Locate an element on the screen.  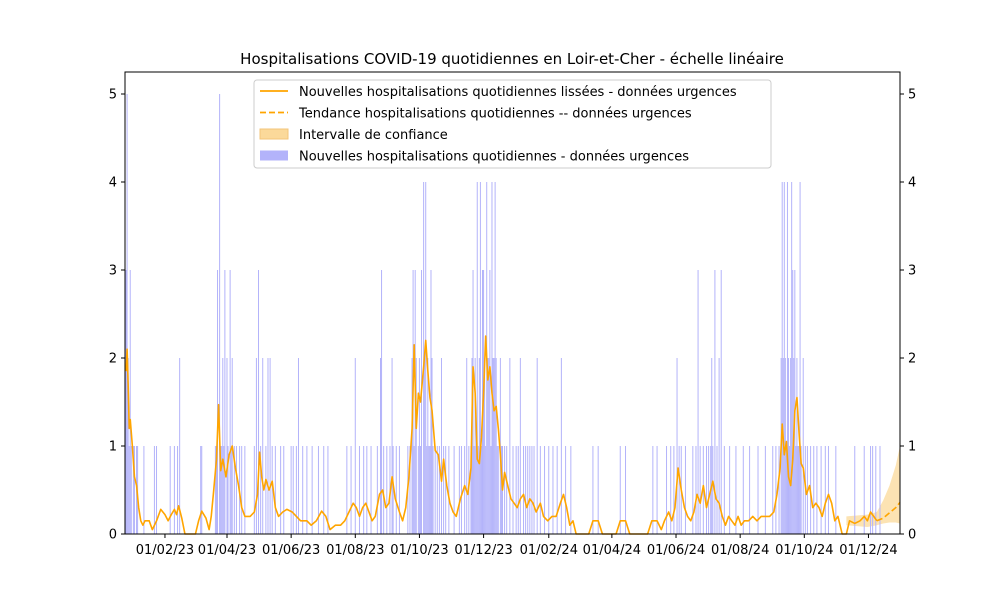
legend-bar-symbol is located at coordinates (274, 155).